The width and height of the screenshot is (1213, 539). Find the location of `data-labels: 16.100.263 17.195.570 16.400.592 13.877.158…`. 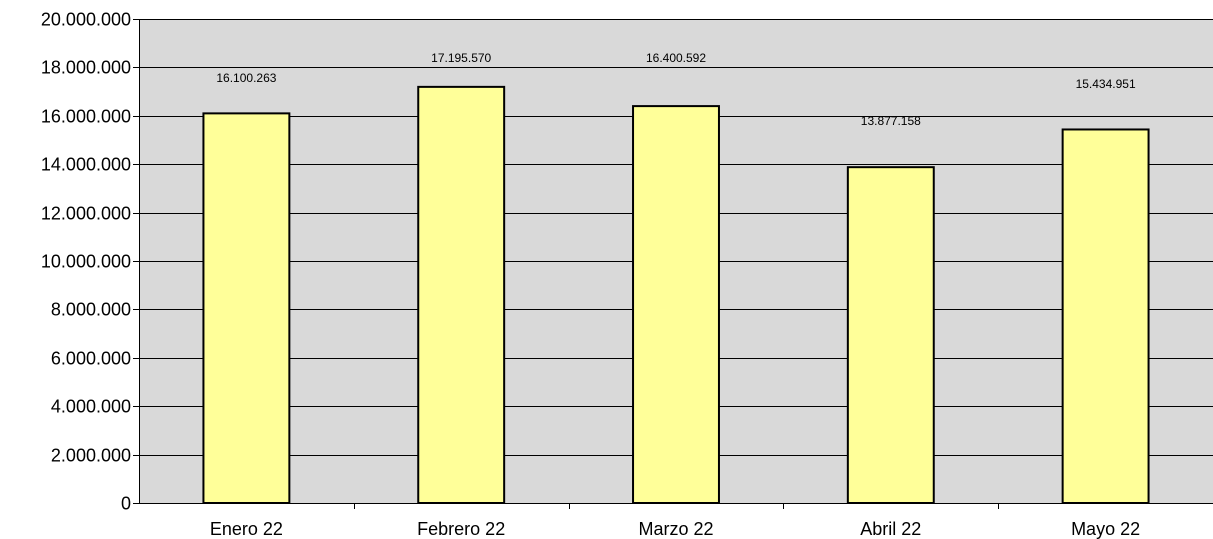

data-labels: 16.100.263 17.195.570 16.400.592 13.877.158… is located at coordinates (676, 89).